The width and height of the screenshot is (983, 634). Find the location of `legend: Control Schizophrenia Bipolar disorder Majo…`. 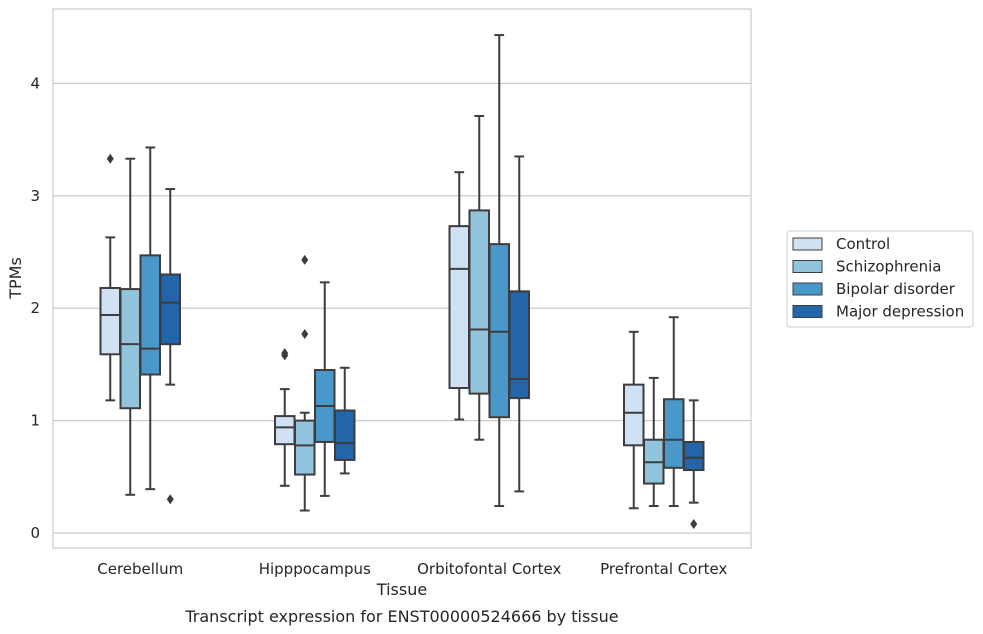

legend: Control Schizophrenia Bipolar disorder Majo… is located at coordinates (880, 279).